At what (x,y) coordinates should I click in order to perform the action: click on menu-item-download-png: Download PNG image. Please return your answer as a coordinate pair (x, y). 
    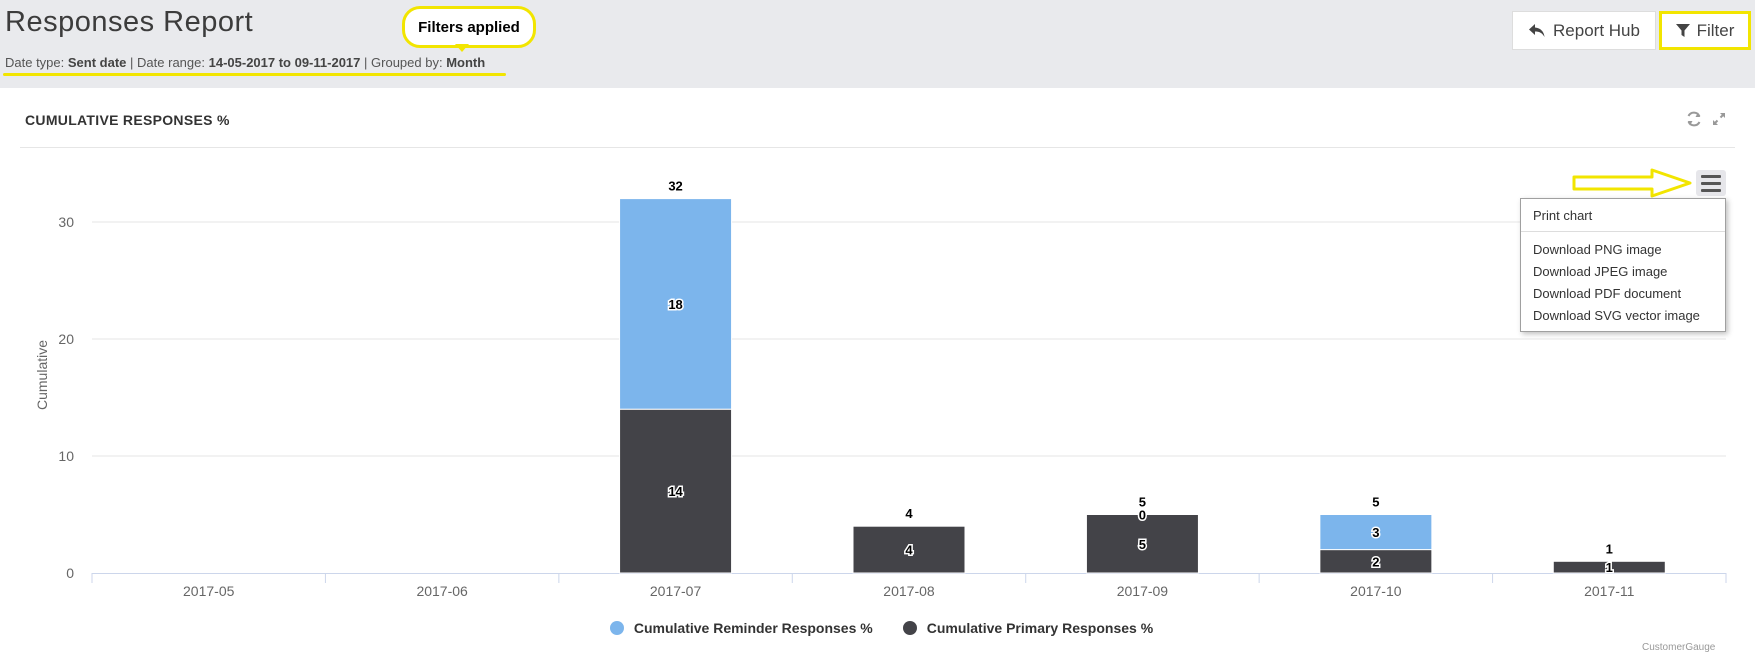
    Looking at the image, I should click on (1597, 249).